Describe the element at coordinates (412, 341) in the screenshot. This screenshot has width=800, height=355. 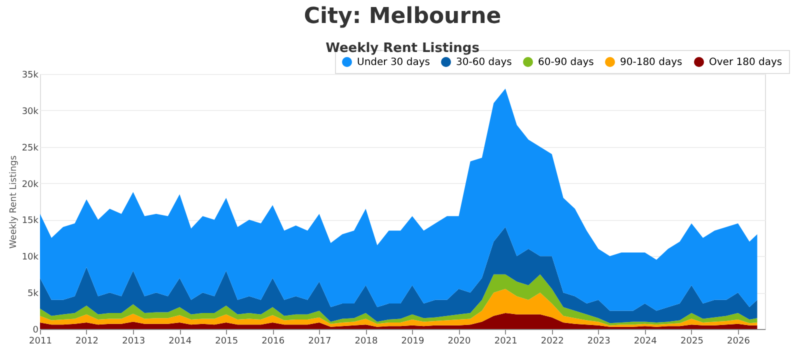
I see `x-tick-label: 2019` at that location.